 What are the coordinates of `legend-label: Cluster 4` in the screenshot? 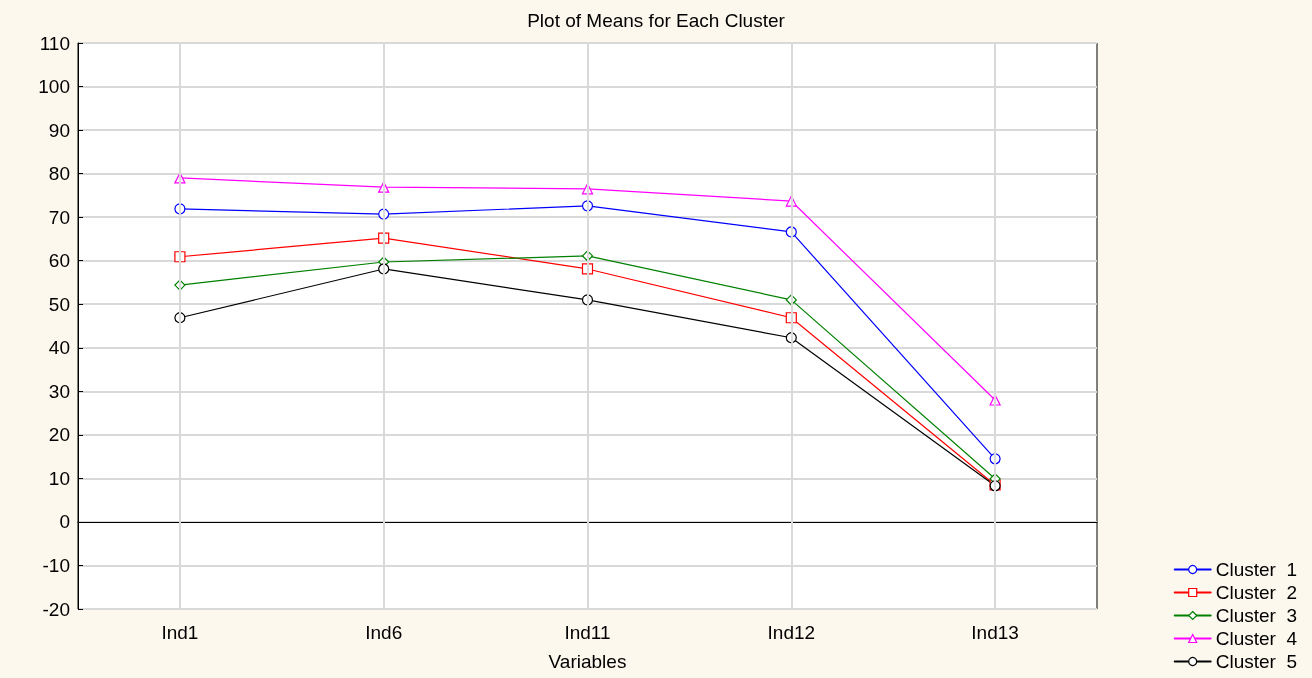 It's located at (1256, 638).